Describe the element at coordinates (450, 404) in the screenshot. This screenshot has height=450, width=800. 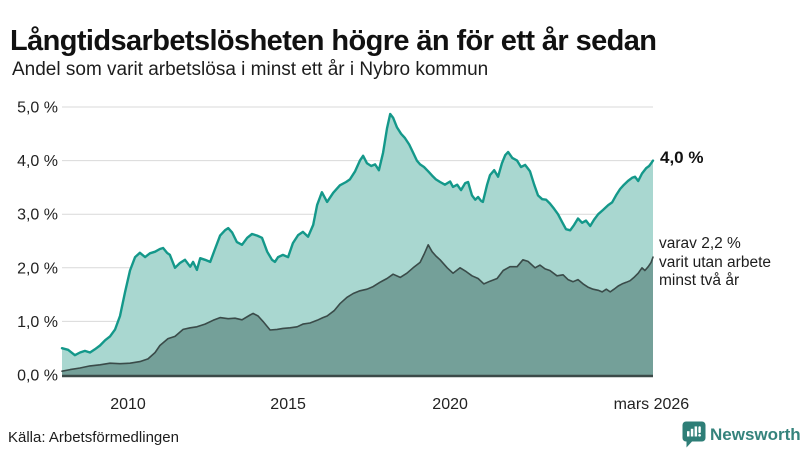
I see `x-tick-label: 2020` at that location.